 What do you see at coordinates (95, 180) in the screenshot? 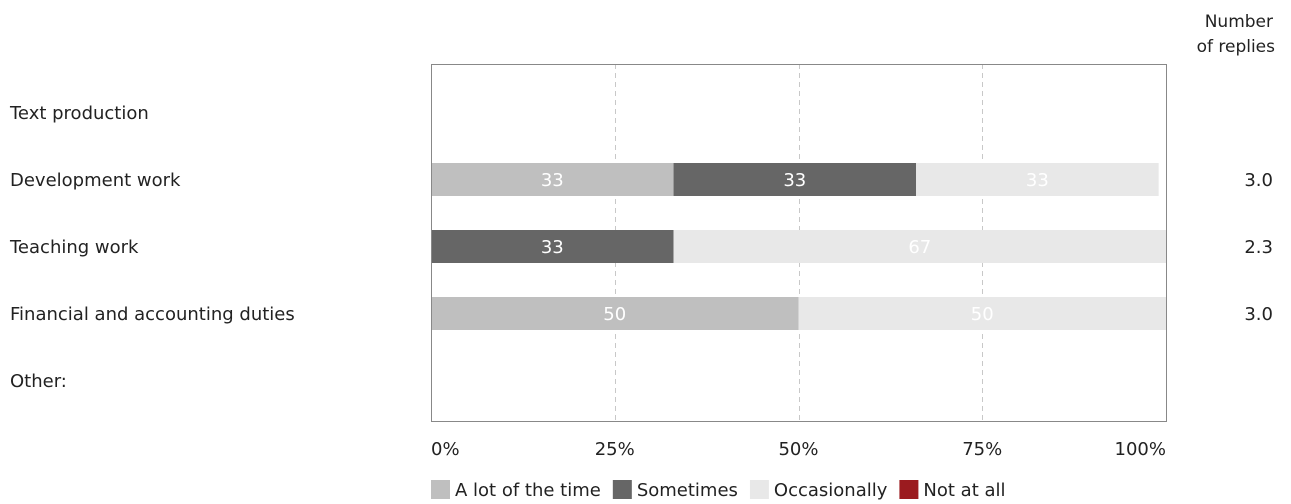
I see `category-label: Development work` at bounding box center [95, 180].